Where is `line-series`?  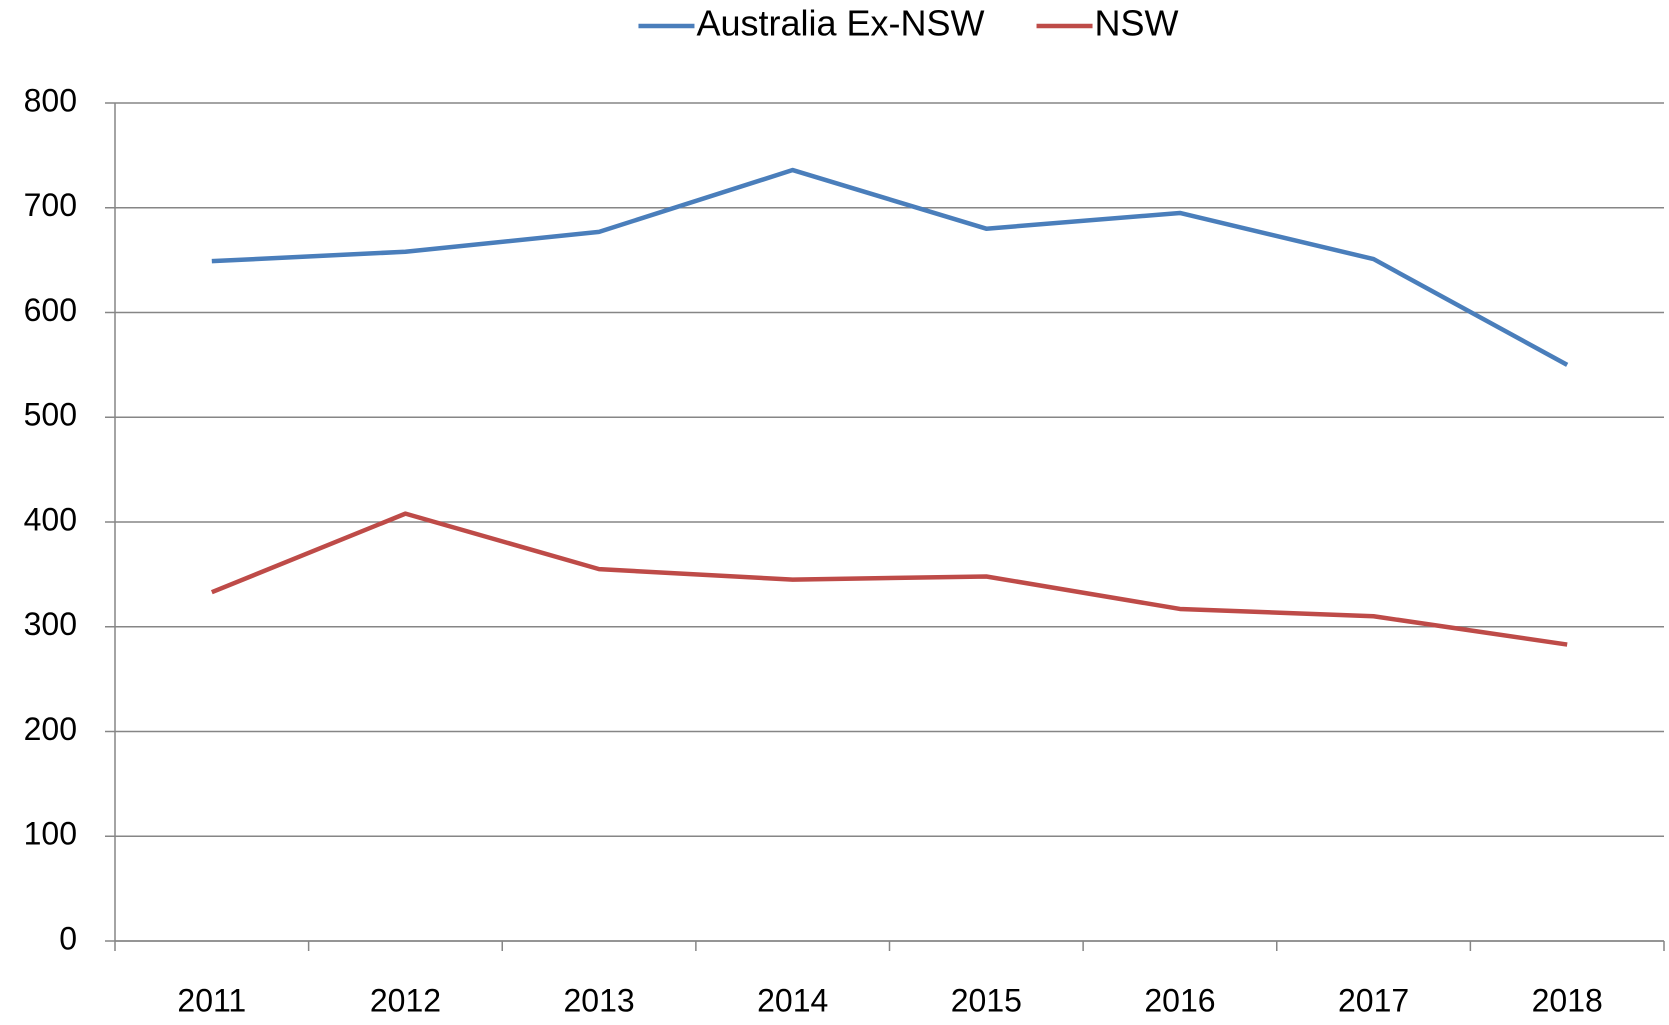 line-series is located at coordinates (889, 579).